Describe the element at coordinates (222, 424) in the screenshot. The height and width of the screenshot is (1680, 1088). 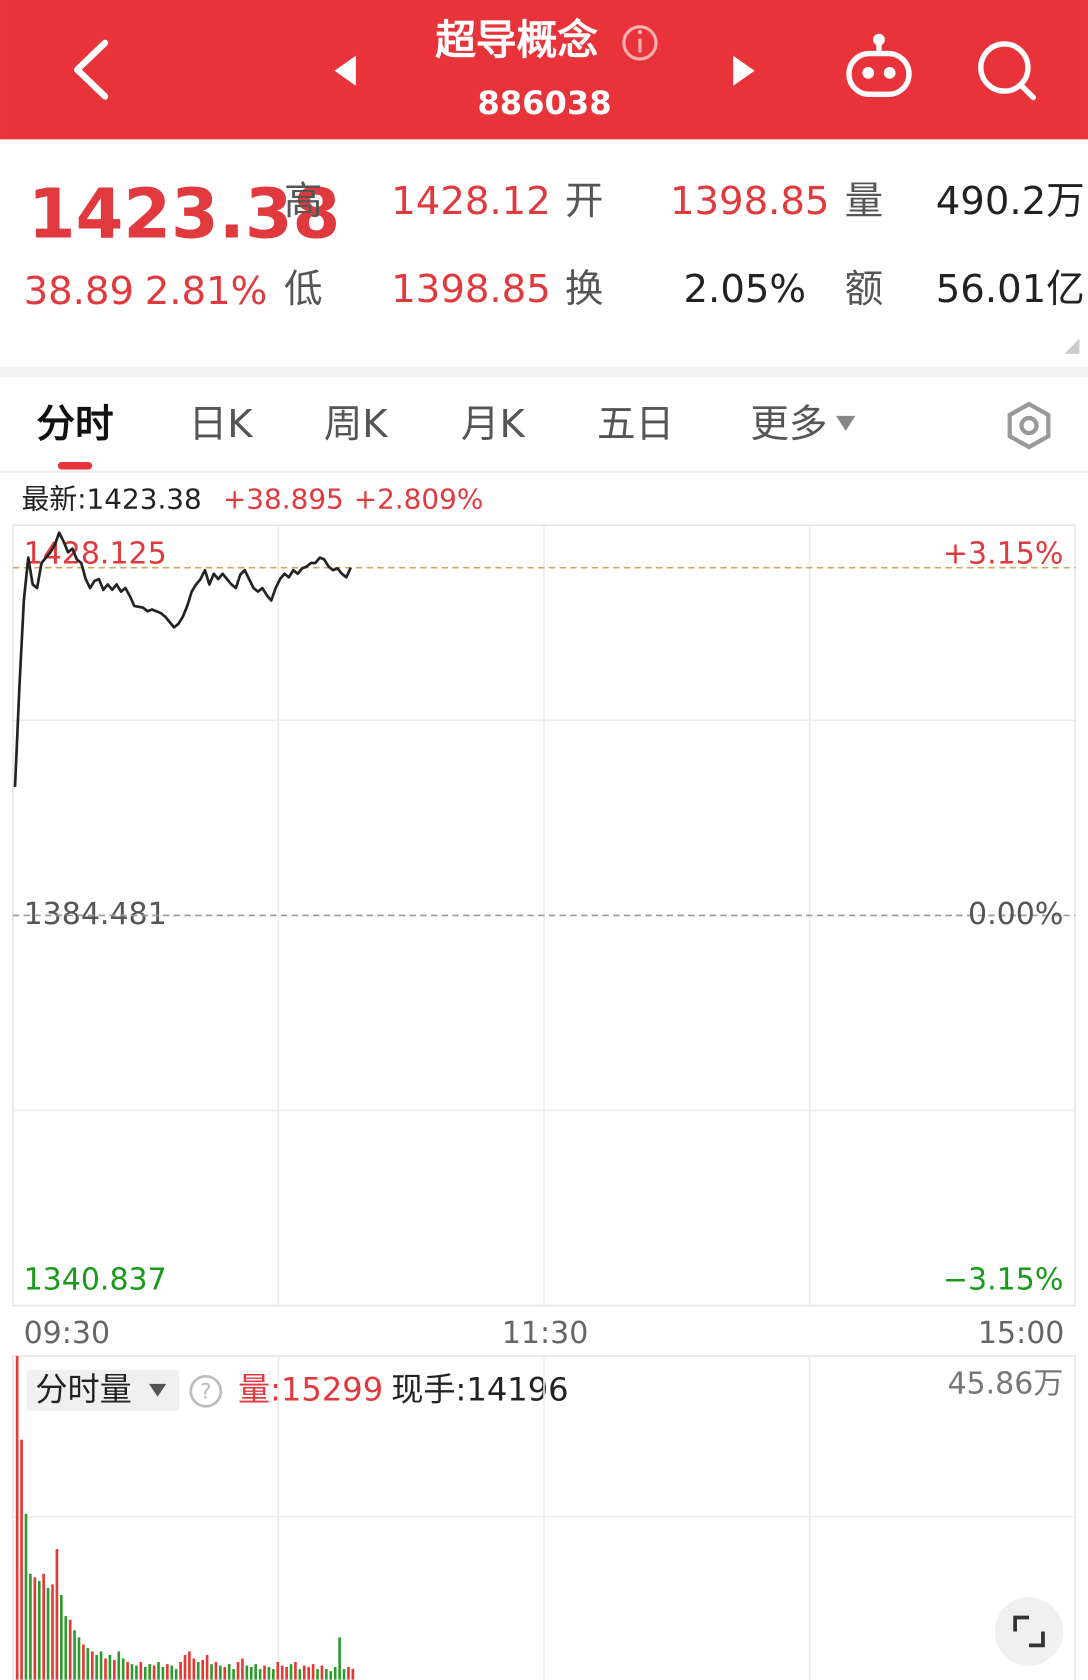
I see `tab: 日K` at that location.